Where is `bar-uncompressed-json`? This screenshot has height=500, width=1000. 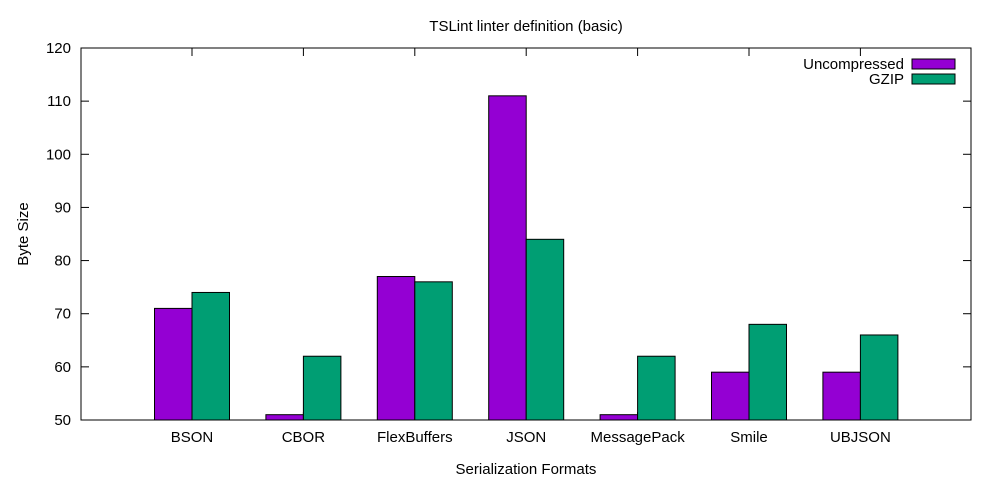
bar-uncompressed-json is located at coordinates (507, 258).